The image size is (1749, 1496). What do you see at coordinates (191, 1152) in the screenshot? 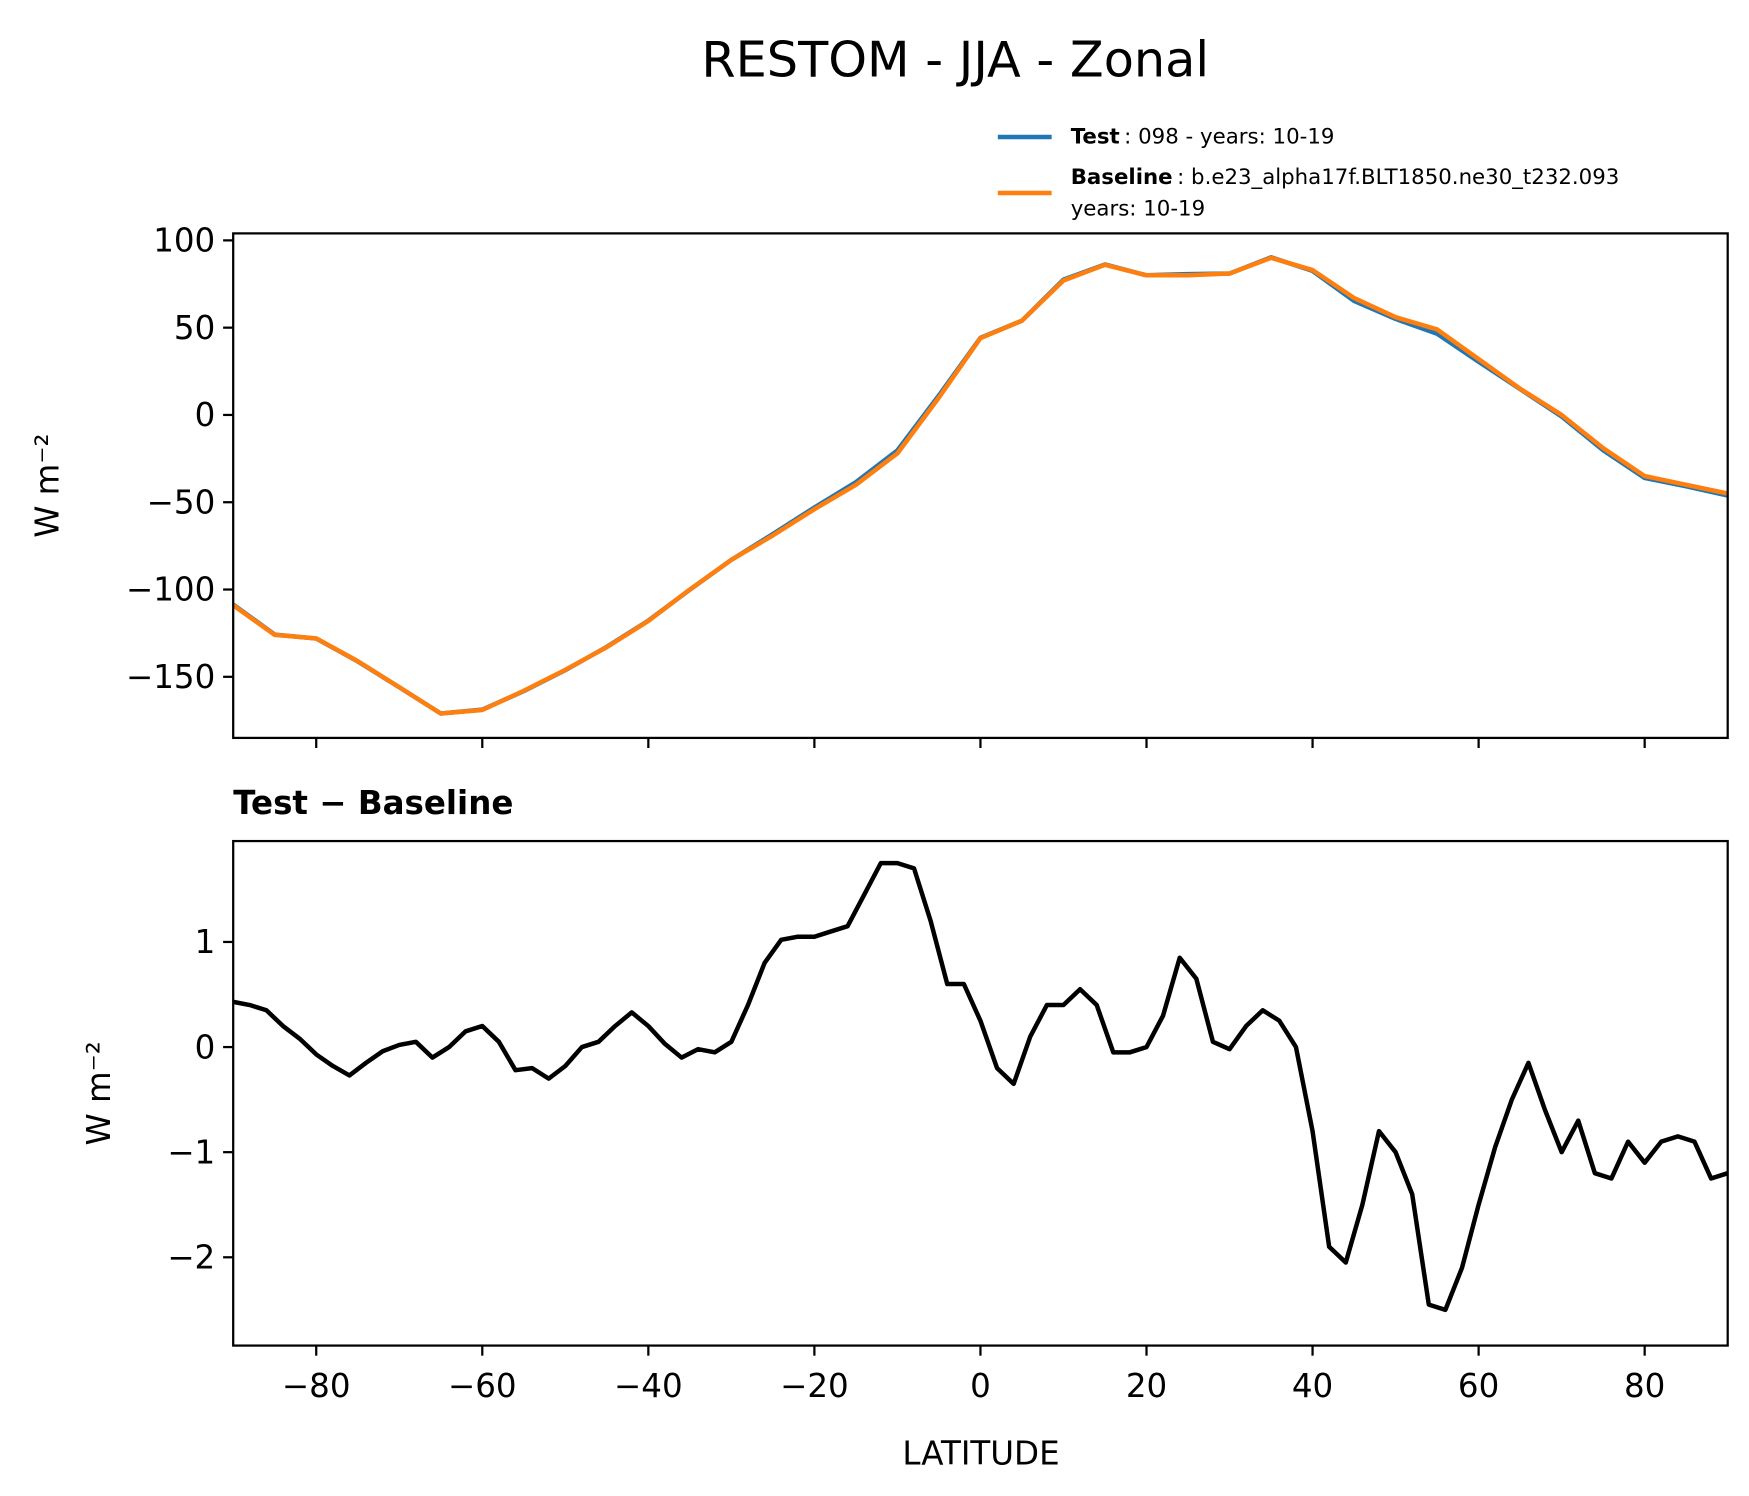
I see `y-tick-label: −1` at bounding box center [191, 1152].